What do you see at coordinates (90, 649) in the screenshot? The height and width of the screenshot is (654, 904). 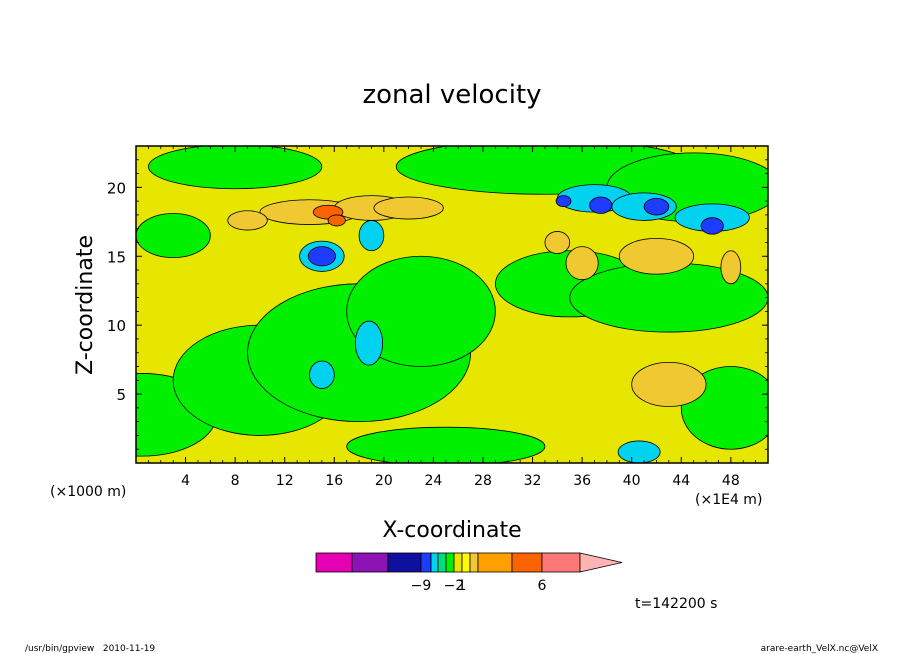 I see `footer-left-note: /usr/bin/gpview 2010-11-19` at bounding box center [90, 649].